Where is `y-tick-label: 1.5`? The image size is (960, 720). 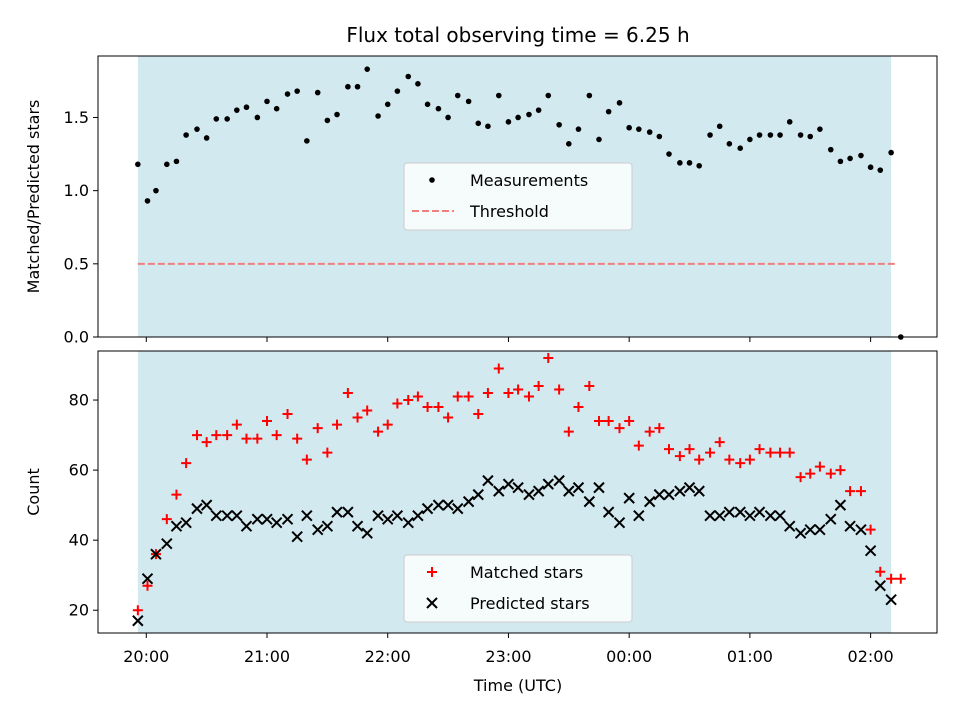
y-tick-label: 1.5 is located at coordinates (76, 117).